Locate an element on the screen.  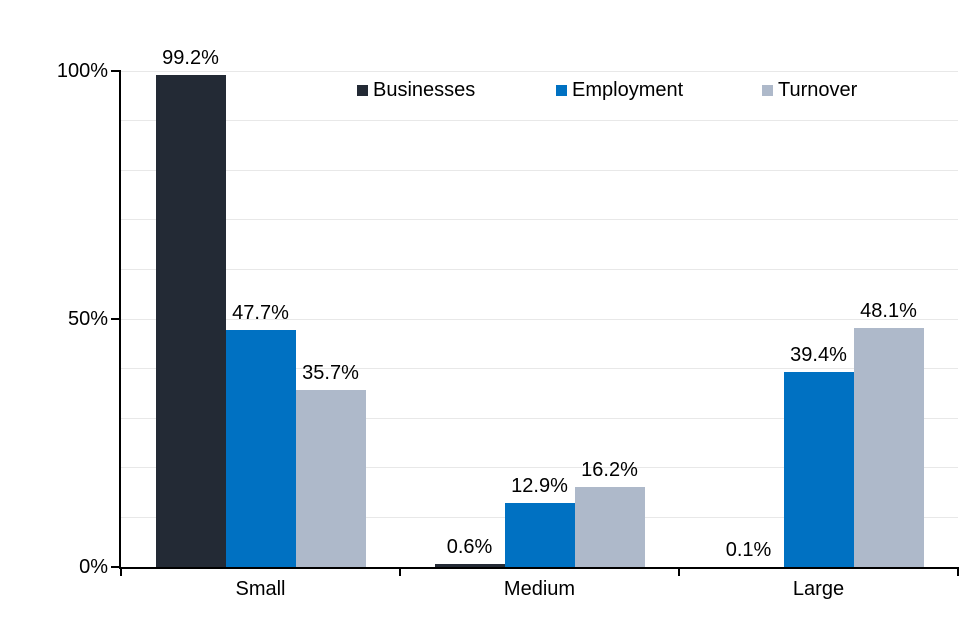
legend-label-employment: Employment is located at coordinates (628, 90).